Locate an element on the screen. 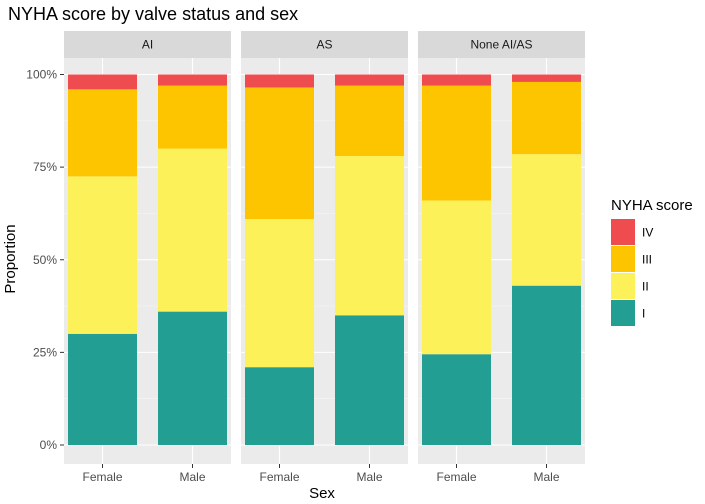 This screenshot has width=705, height=504. legend-key-i is located at coordinates (623, 313).